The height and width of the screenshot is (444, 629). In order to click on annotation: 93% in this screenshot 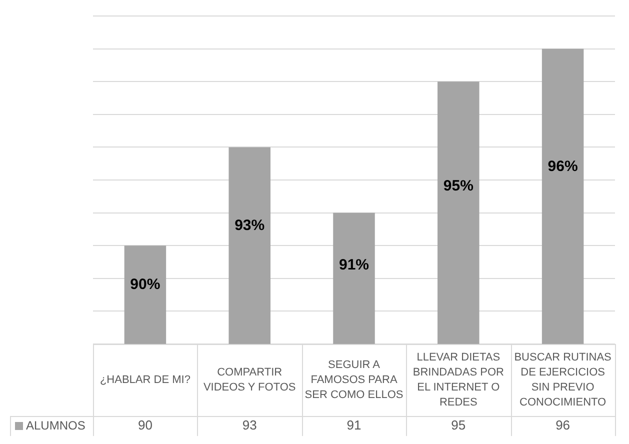, I will do `click(249, 225)`.